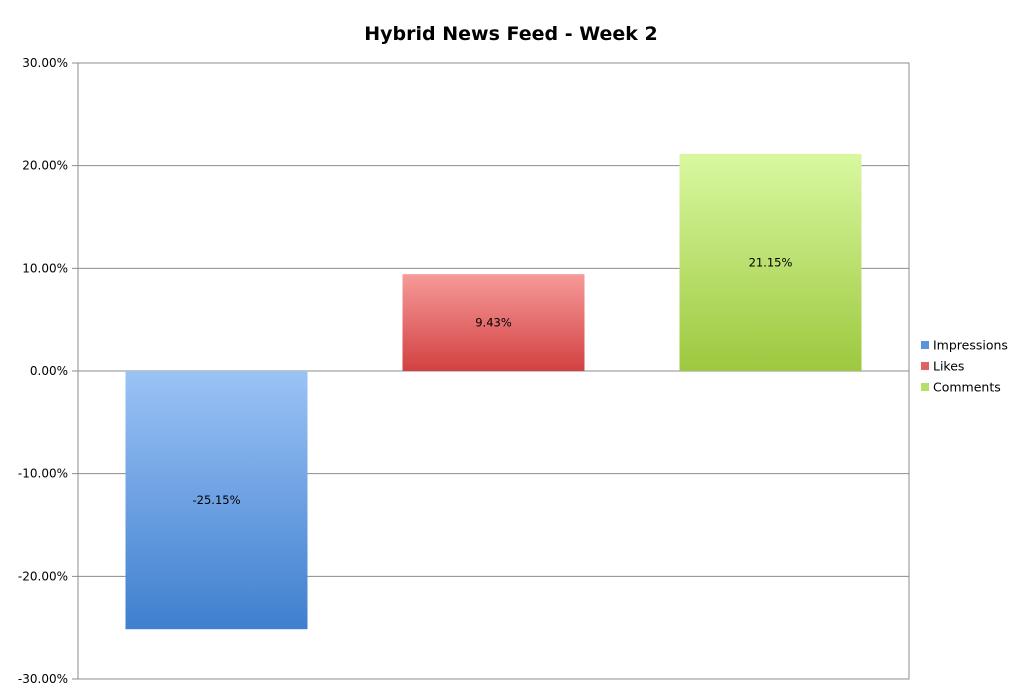  What do you see at coordinates (45, 268) in the screenshot?
I see `y-tick-label: 10.00%` at bounding box center [45, 268].